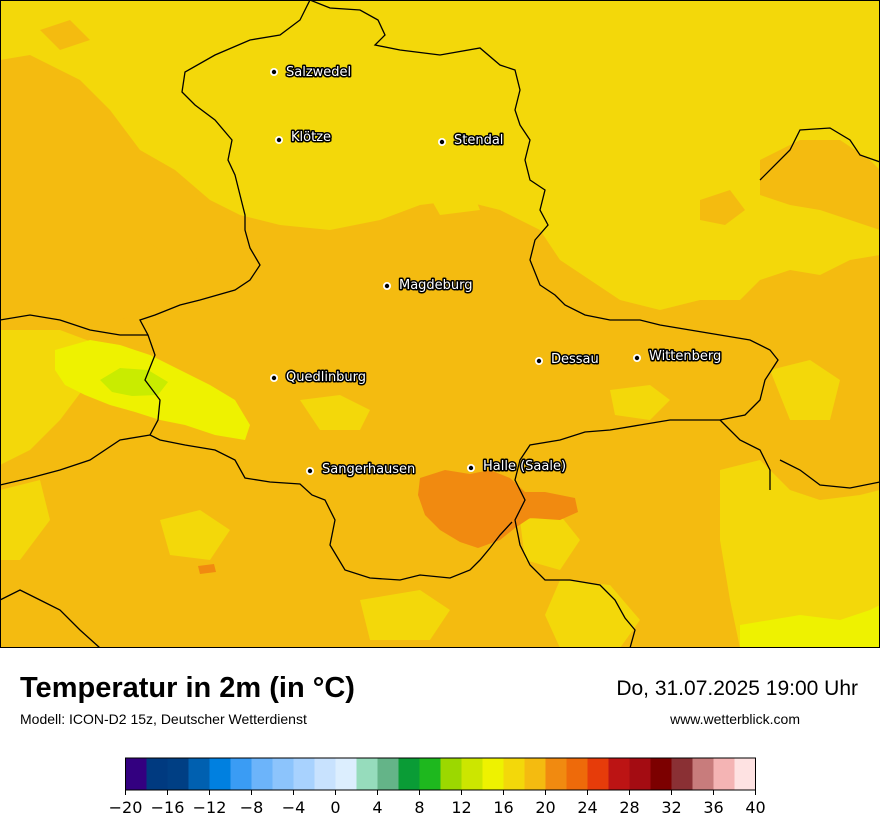  Describe the element at coordinates (326, 377) in the screenshot. I see `city-label: Quedlinburg` at that location.